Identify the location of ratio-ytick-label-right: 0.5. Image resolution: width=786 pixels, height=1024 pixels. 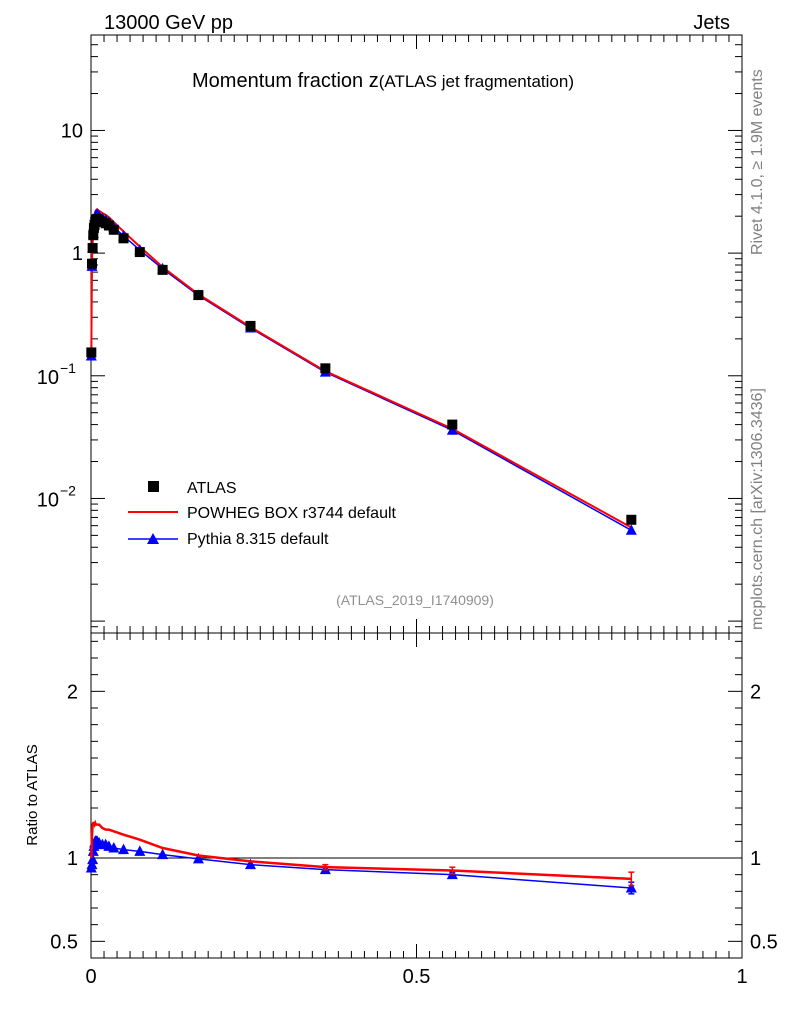
(764, 942).